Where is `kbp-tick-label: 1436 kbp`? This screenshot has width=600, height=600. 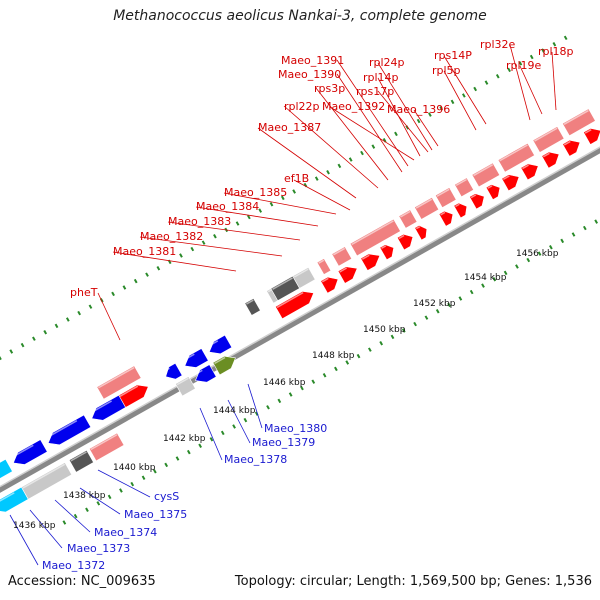 kbp-tick-label: 1436 kbp is located at coordinates (34, 526).